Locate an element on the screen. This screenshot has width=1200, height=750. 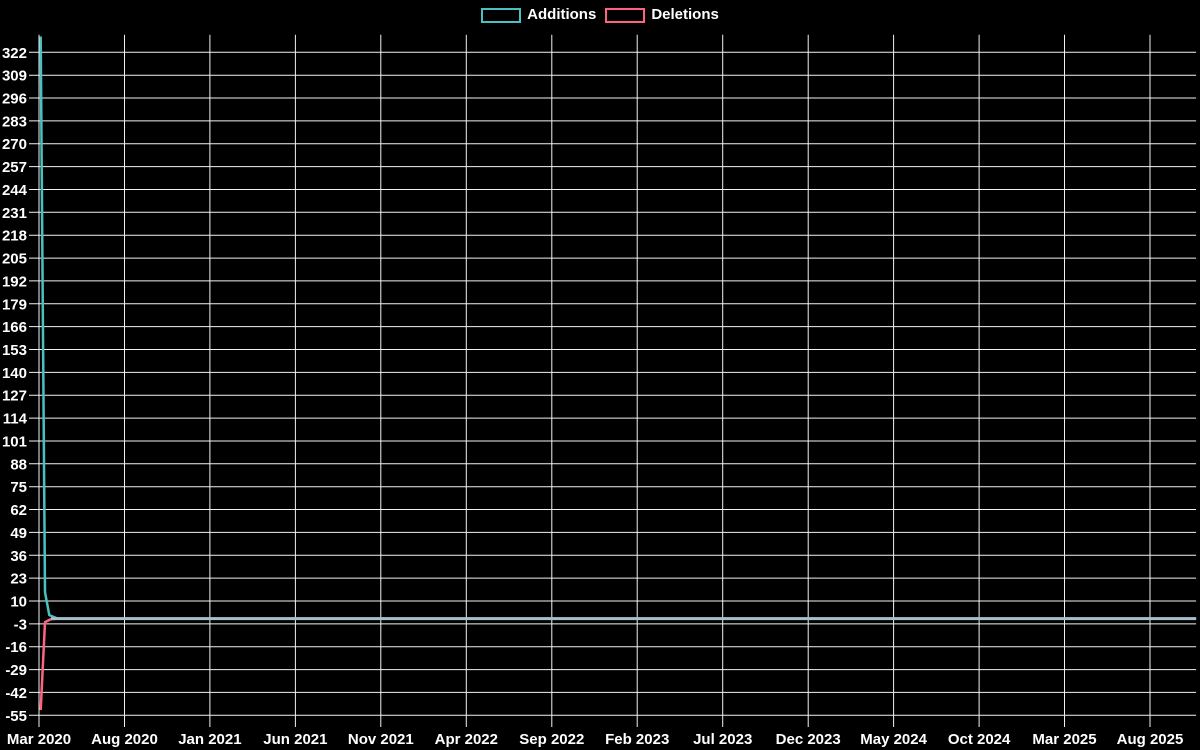
series-line-deletions is located at coordinates (618, 664).